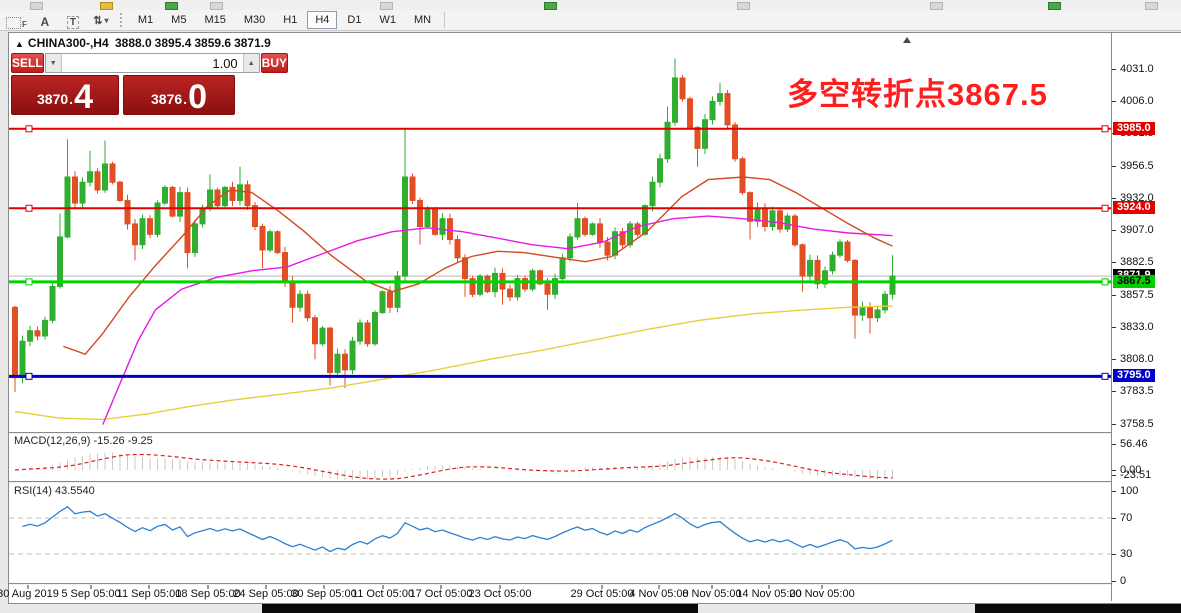 This screenshot has width=1181, height=613. What do you see at coordinates (179, 95) in the screenshot?
I see `buy-price-display: 3876. 0` at bounding box center [179, 95].